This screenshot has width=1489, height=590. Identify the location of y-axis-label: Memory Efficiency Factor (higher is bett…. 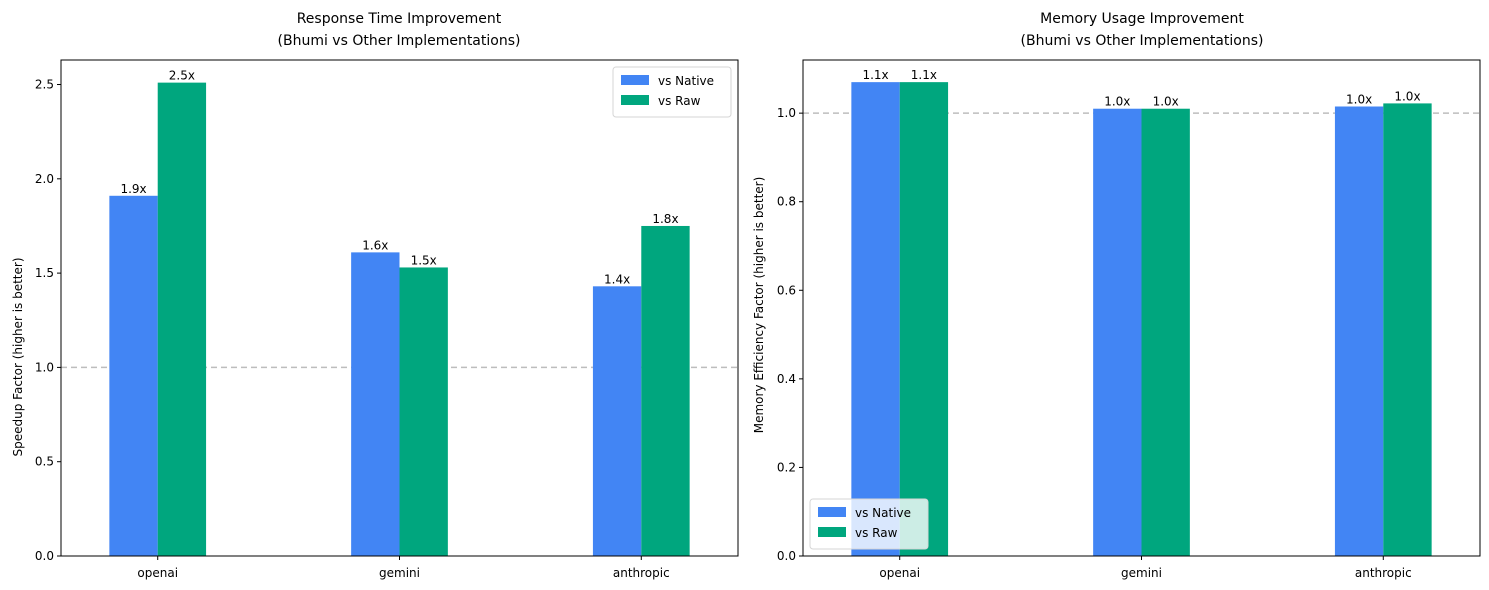
(759, 305).